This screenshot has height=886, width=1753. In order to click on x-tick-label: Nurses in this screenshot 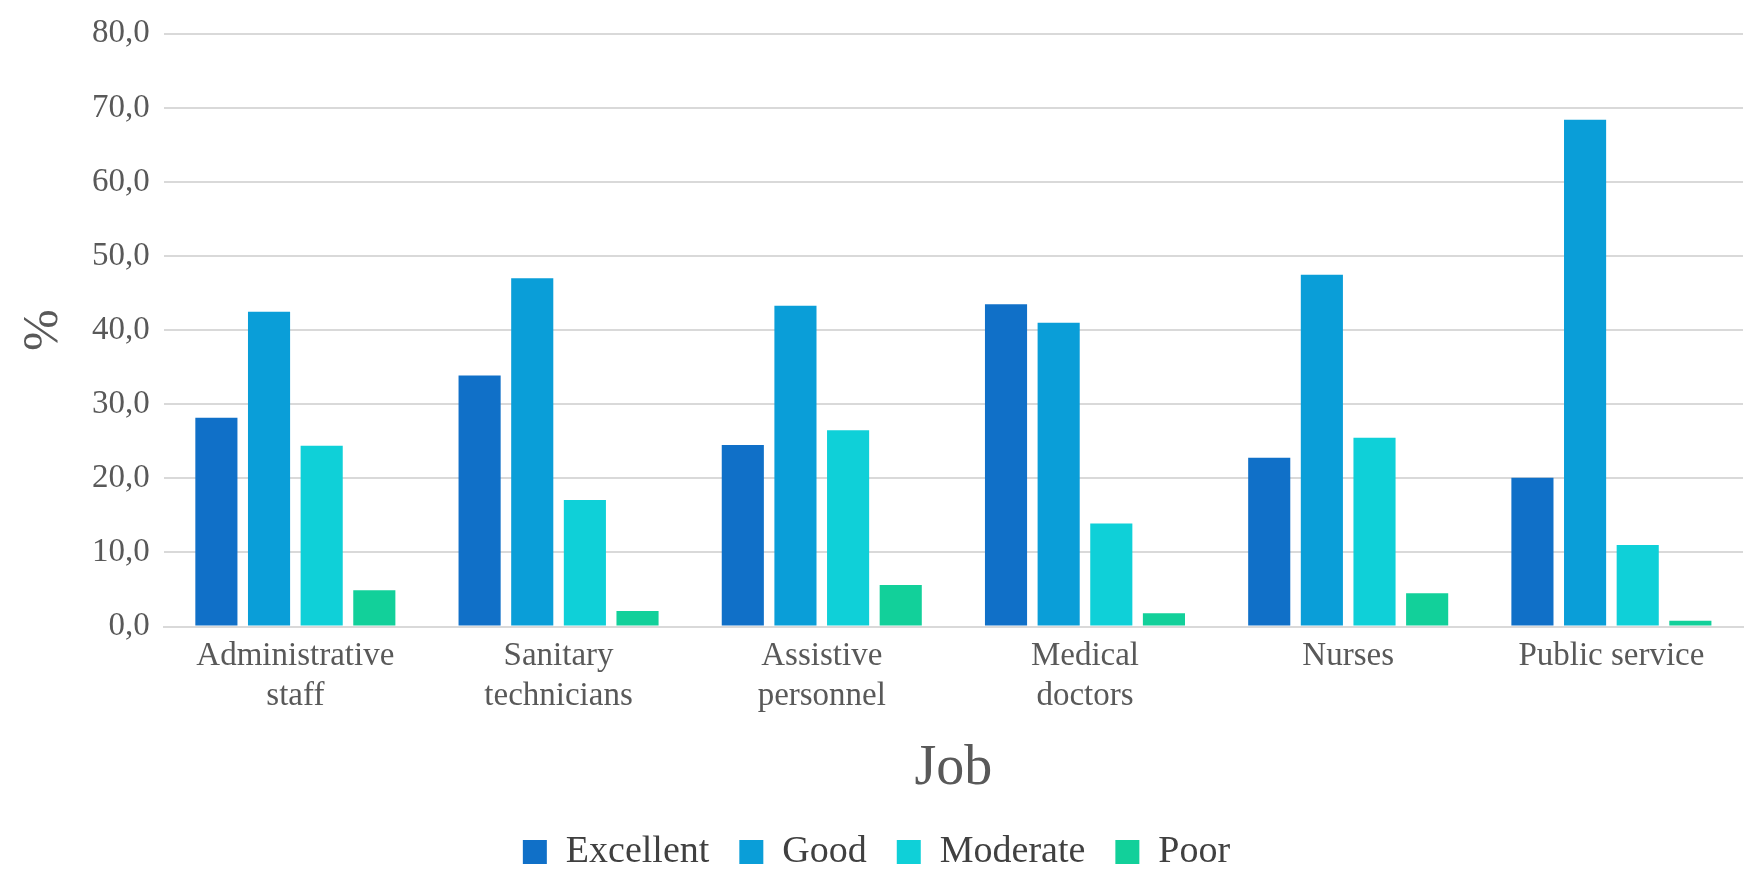, I will do `click(1348, 654)`.